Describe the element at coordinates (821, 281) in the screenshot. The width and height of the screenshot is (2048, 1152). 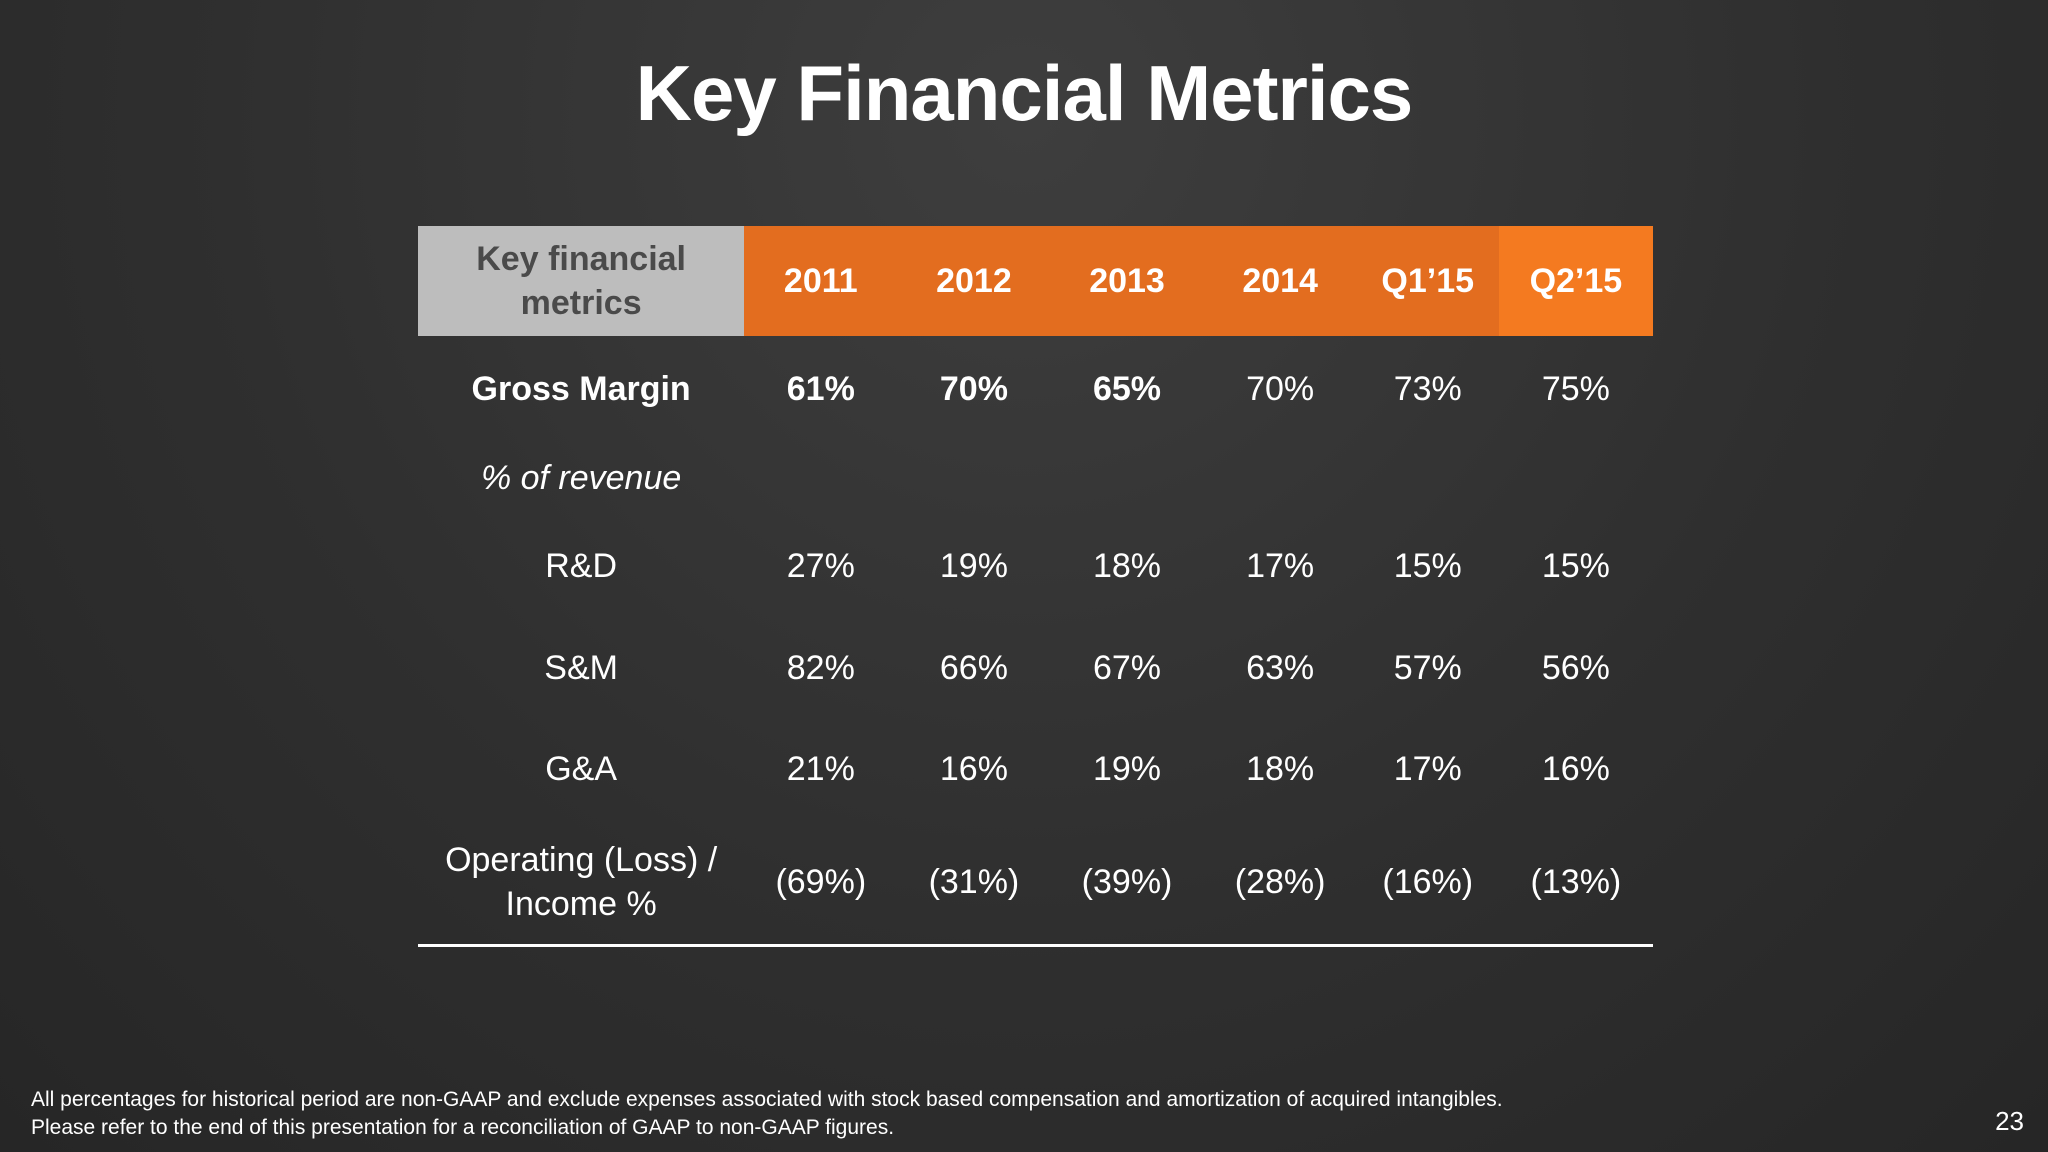
I see `header-period-2011: 2011` at that location.